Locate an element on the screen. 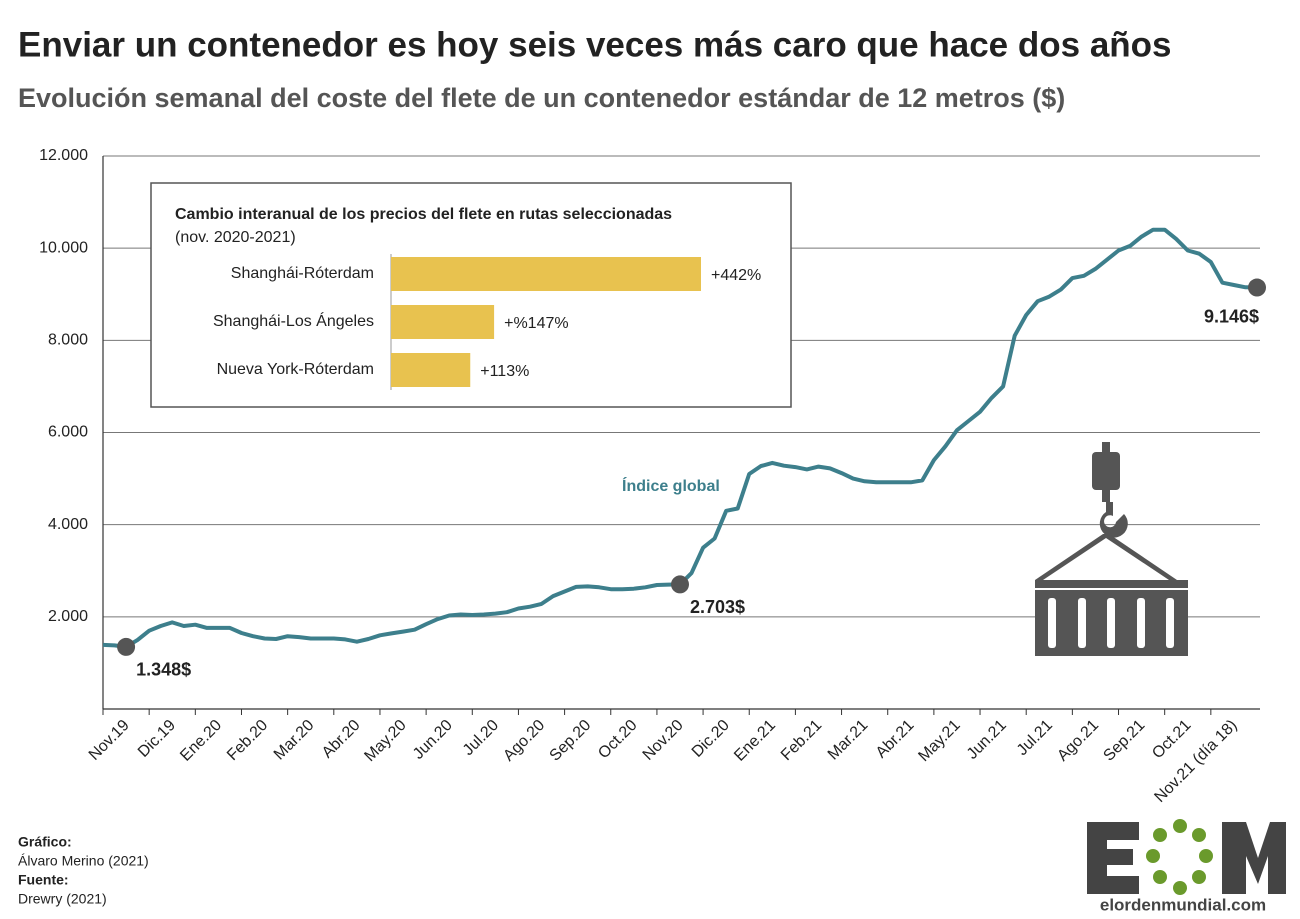 The image size is (1300, 919). y-tick-label: 8.000 is located at coordinates (68, 340).